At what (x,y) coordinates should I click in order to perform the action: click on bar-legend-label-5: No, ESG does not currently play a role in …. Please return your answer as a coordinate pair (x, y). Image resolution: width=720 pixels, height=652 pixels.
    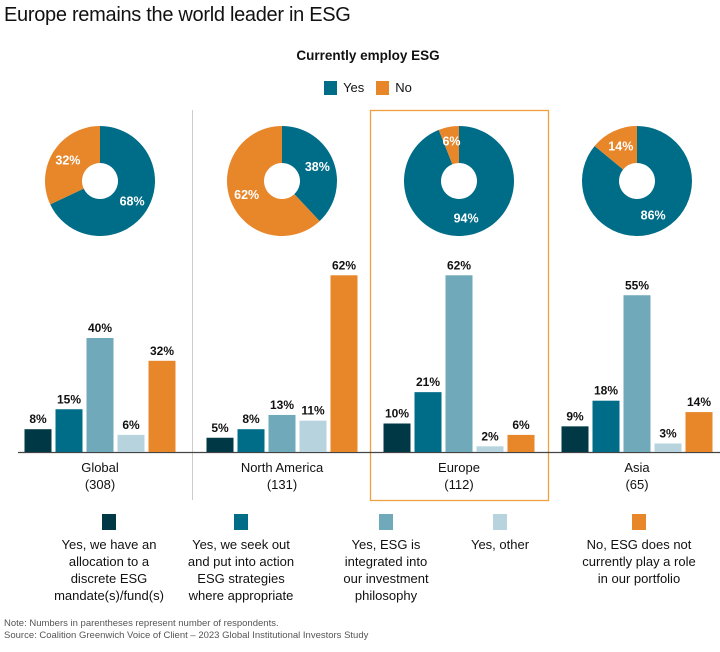
    Looking at the image, I should click on (639, 561).